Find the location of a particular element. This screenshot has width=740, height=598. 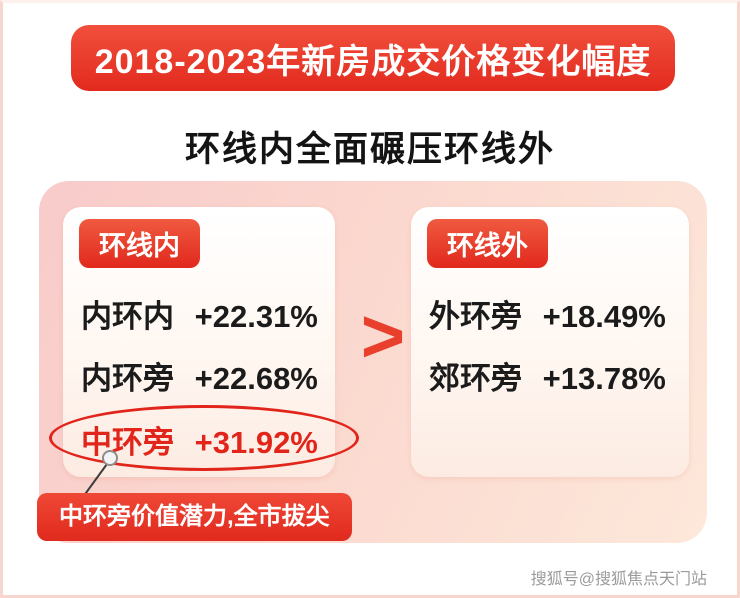

data-row: 内环旁 +22.68% is located at coordinates (199, 375).